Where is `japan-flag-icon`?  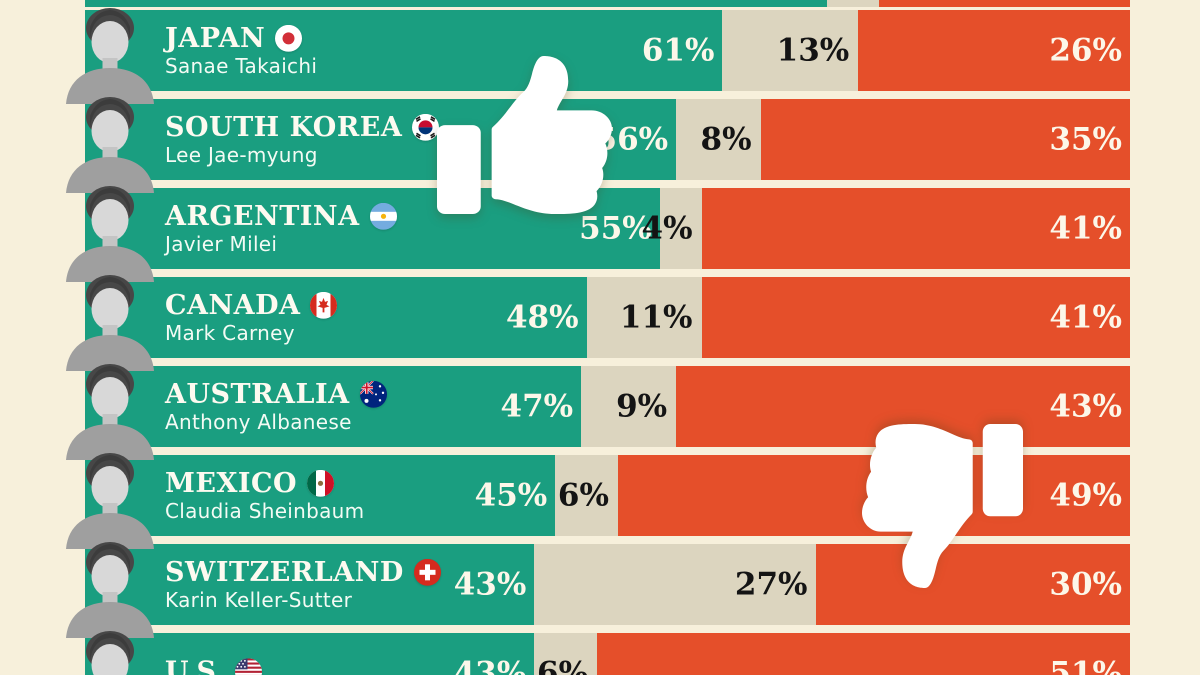 japan-flag-icon is located at coordinates (289, 38).